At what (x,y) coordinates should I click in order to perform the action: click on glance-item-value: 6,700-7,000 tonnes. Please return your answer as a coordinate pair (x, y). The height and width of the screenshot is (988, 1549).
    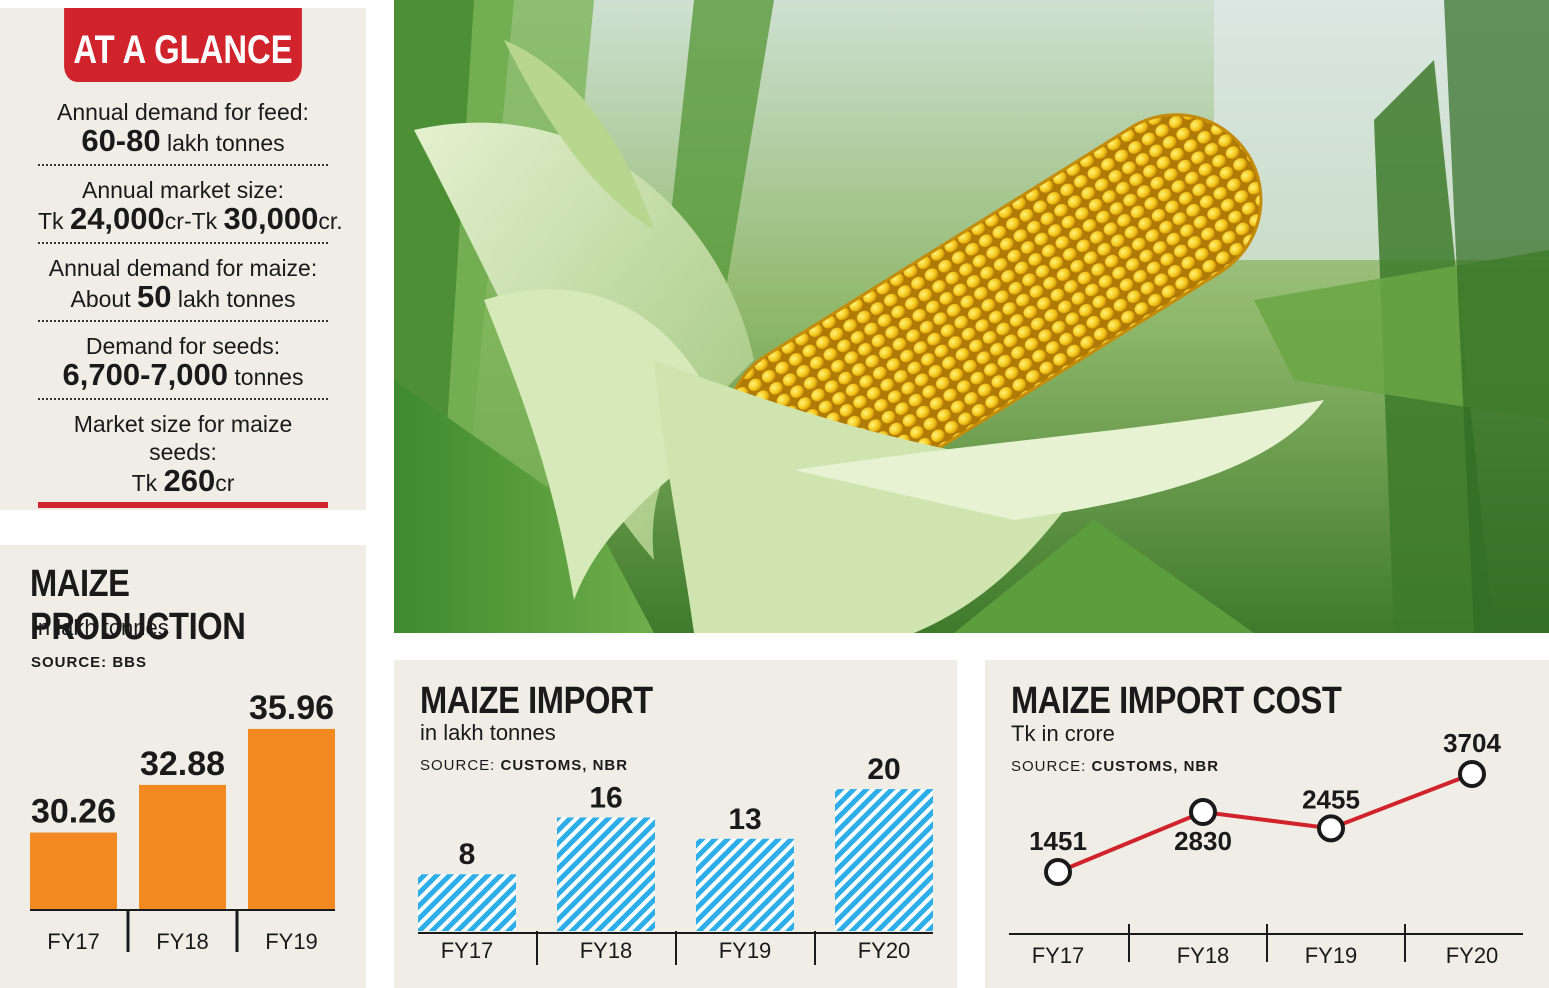
    Looking at the image, I should click on (183, 374).